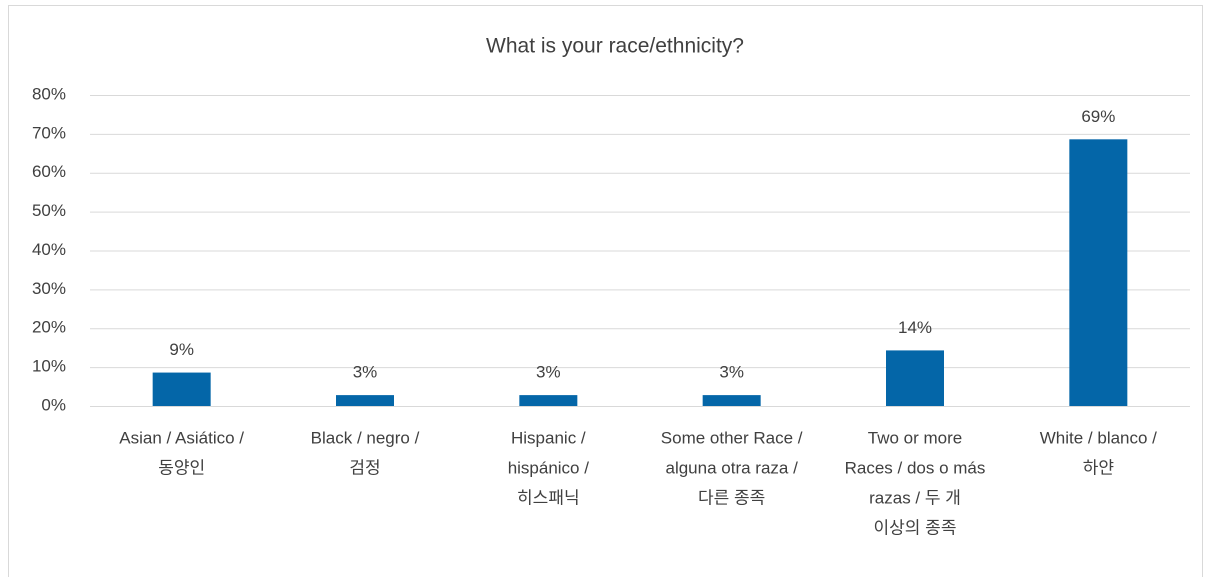  Describe the element at coordinates (364, 467) in the screenshot. I see `x-tick-label: 검정` at that location.